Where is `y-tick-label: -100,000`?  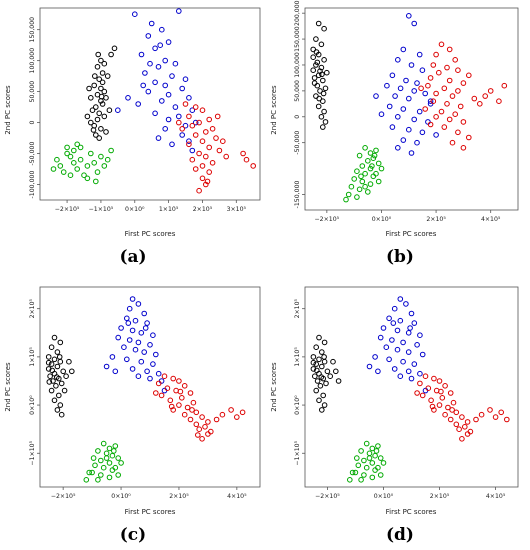 y-tick-label: -100,000 is located at coordinates (32, 185).